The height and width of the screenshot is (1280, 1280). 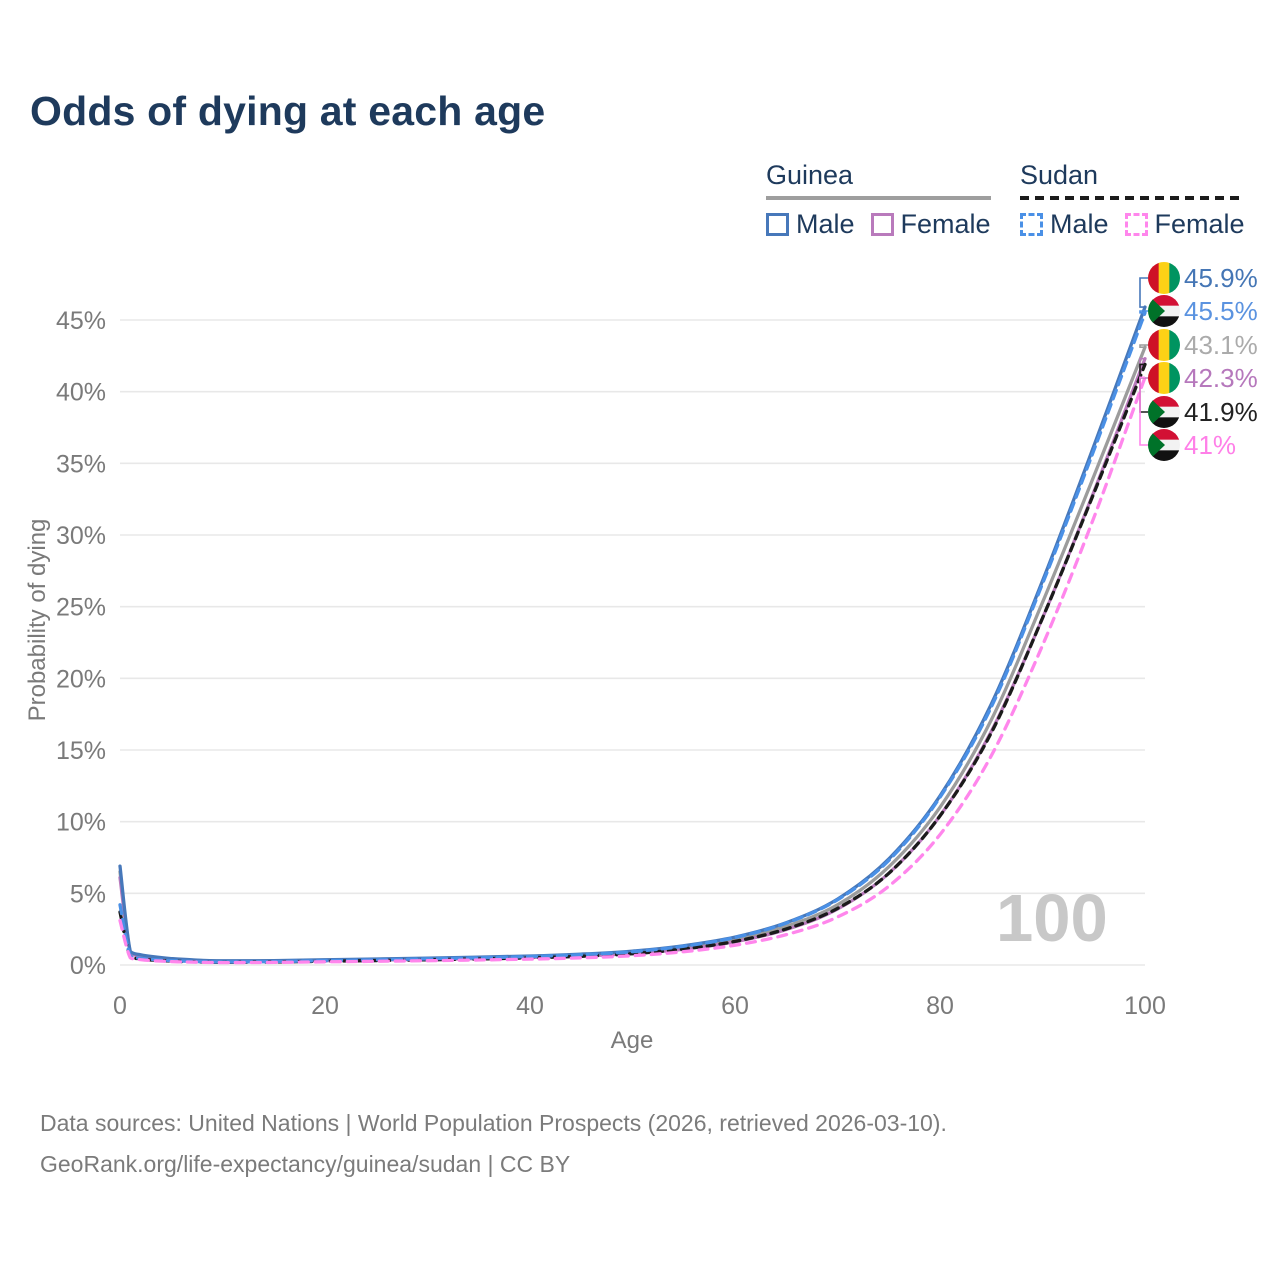 What do you see at coordinates (81, 608) in the screenshot?
I see `y-tick-label: 25%` at bounding box center [81, 608].